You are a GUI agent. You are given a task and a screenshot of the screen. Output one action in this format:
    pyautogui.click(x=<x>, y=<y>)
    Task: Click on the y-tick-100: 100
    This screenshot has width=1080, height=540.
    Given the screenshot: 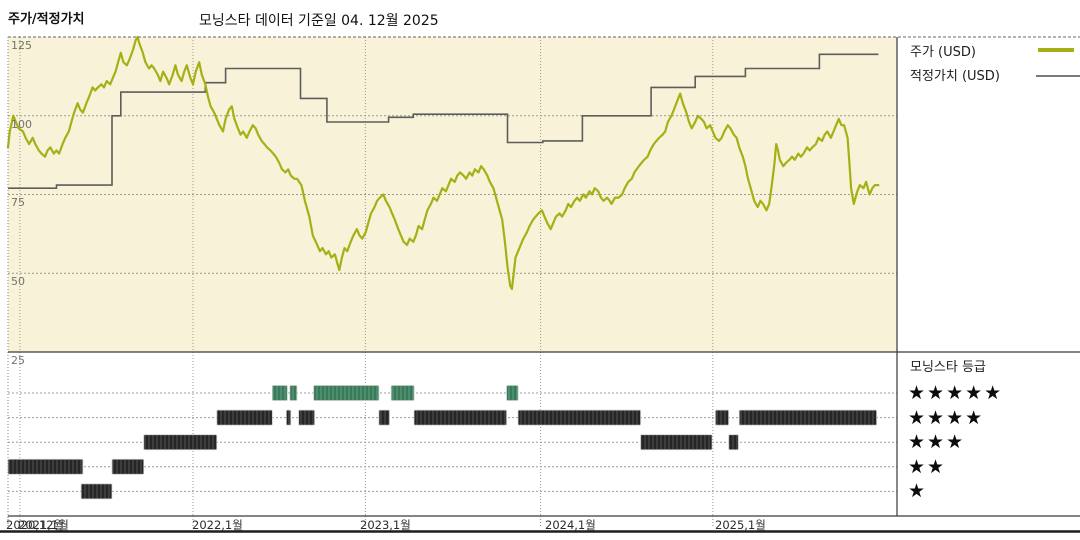 What is the action you would take?
    pyautogui.click(x=21, y=124)
    